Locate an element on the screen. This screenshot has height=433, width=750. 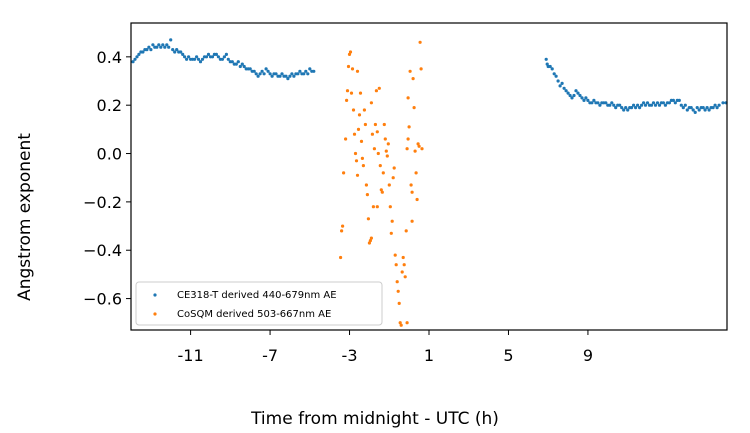
x-tick-label: -3 is located at coordinates (350, 355).